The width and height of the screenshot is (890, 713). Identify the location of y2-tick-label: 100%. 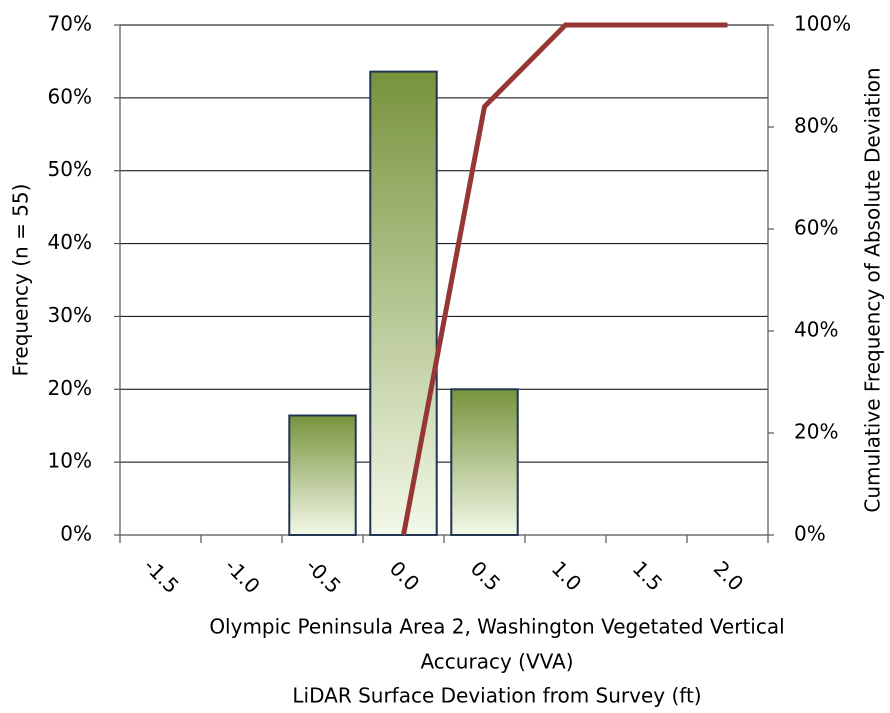
(822, 24).